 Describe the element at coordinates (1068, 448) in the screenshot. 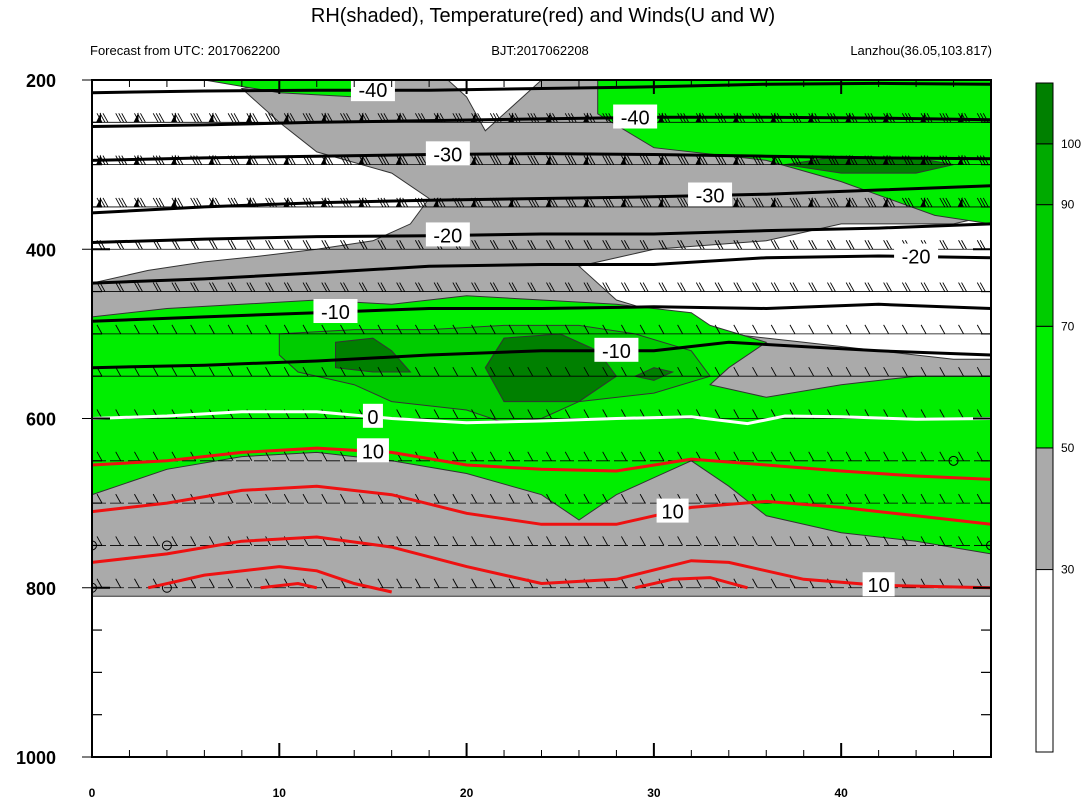

I see `colorbar-label: 50` at that location.